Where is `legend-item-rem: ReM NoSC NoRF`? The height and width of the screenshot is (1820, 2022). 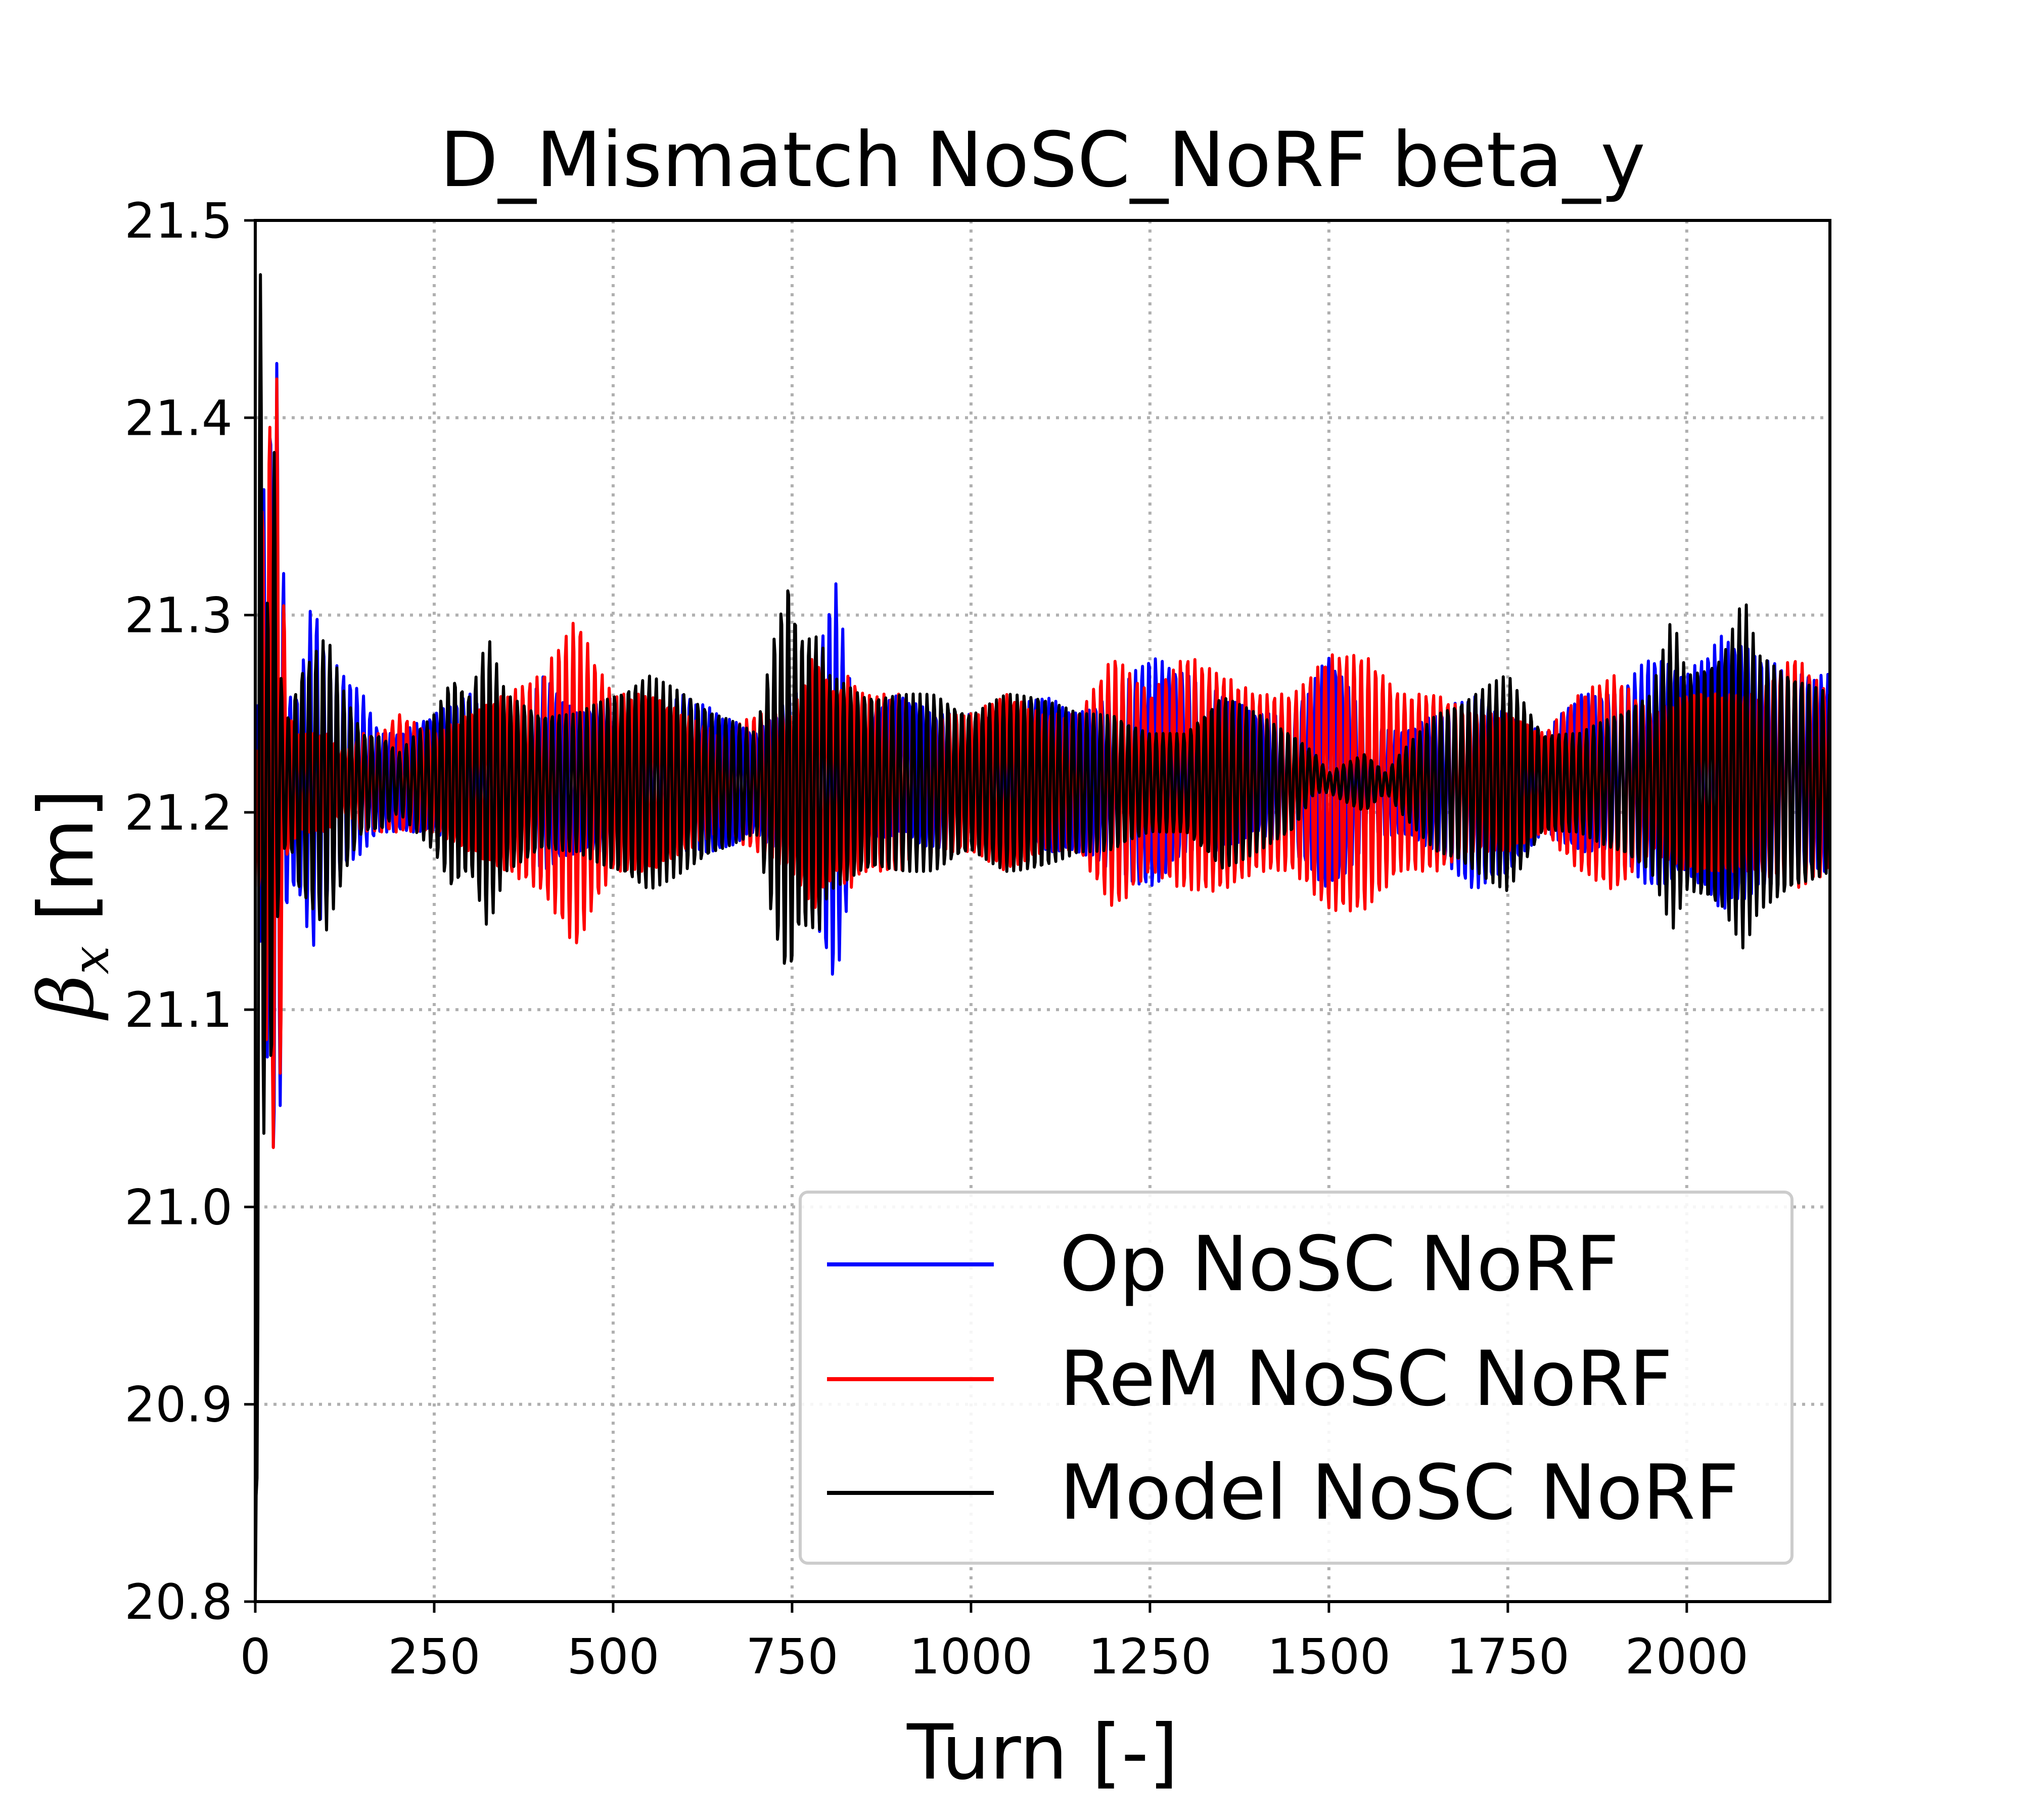
legend-item-rem: ReM NoSC NoRF is located at coordinates (1250, 1379).